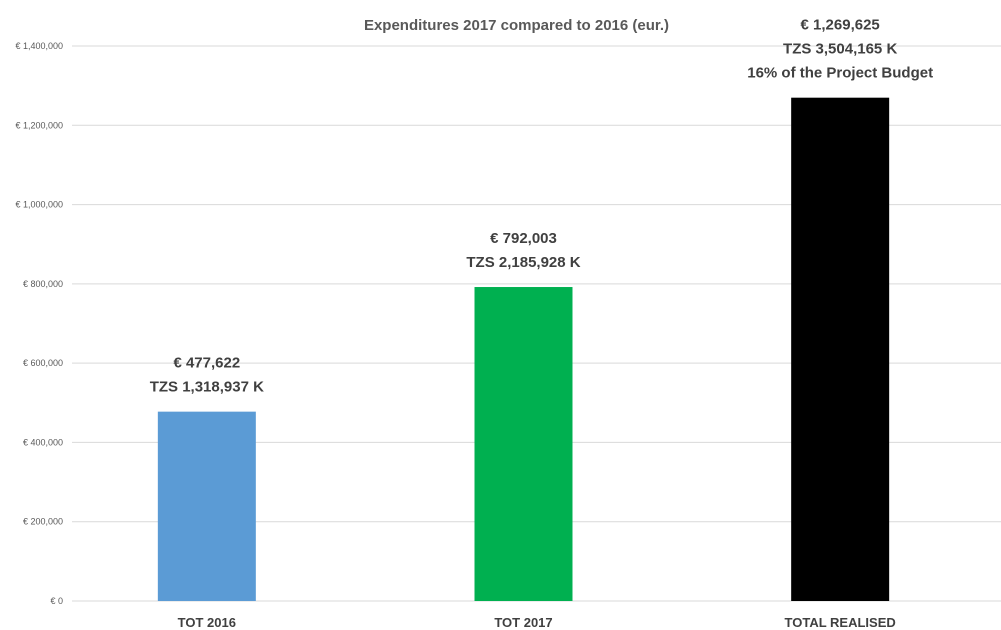 This screenshot has height=630, width=1001. I want to click on data-label: TZS 2,185,928 K, so click(523, 262).